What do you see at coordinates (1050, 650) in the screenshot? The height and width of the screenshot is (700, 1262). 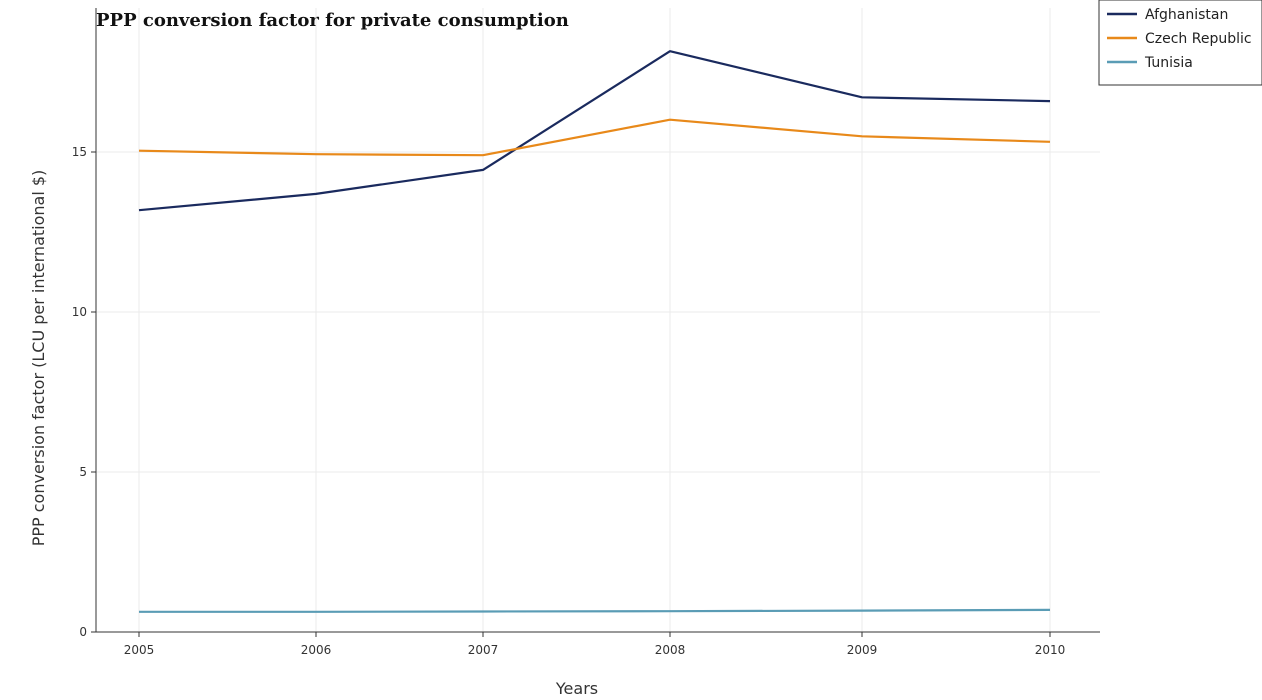 I see `x-tick-label-2010: 2010` at bounding box center [1050, 650].